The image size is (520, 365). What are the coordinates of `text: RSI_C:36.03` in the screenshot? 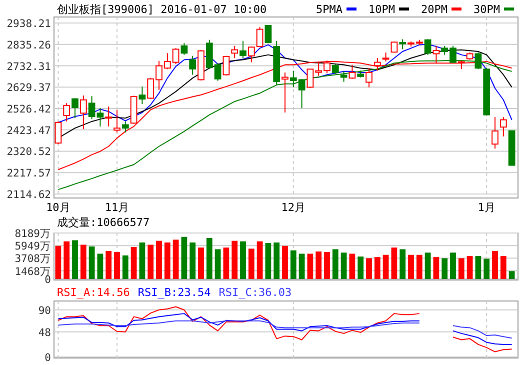 It's located at (255, 292).